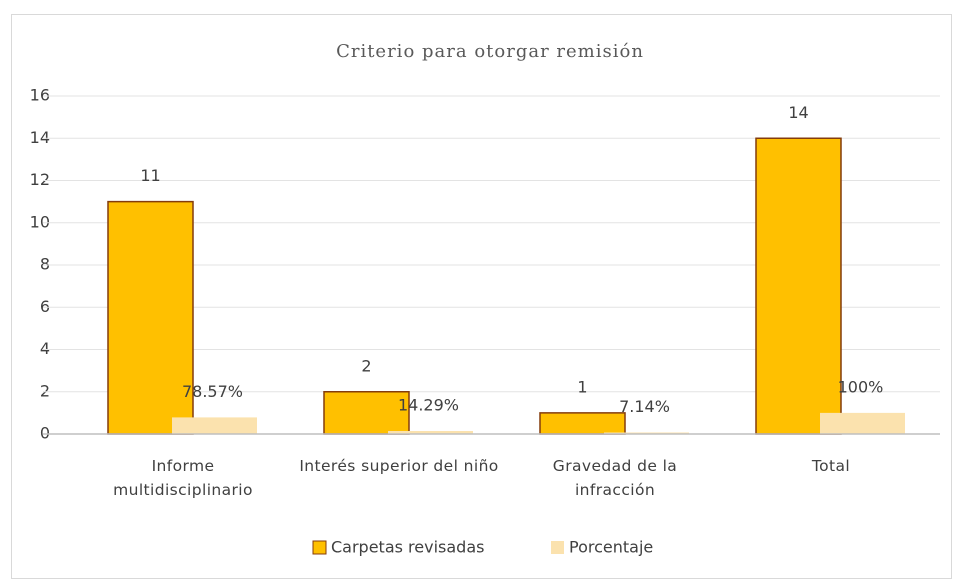 The width and height of the screenshot is (955, 581). Describe the element at coordinates (40, 95) in the screenshot. I see `y-tick-label: 16` at that location.